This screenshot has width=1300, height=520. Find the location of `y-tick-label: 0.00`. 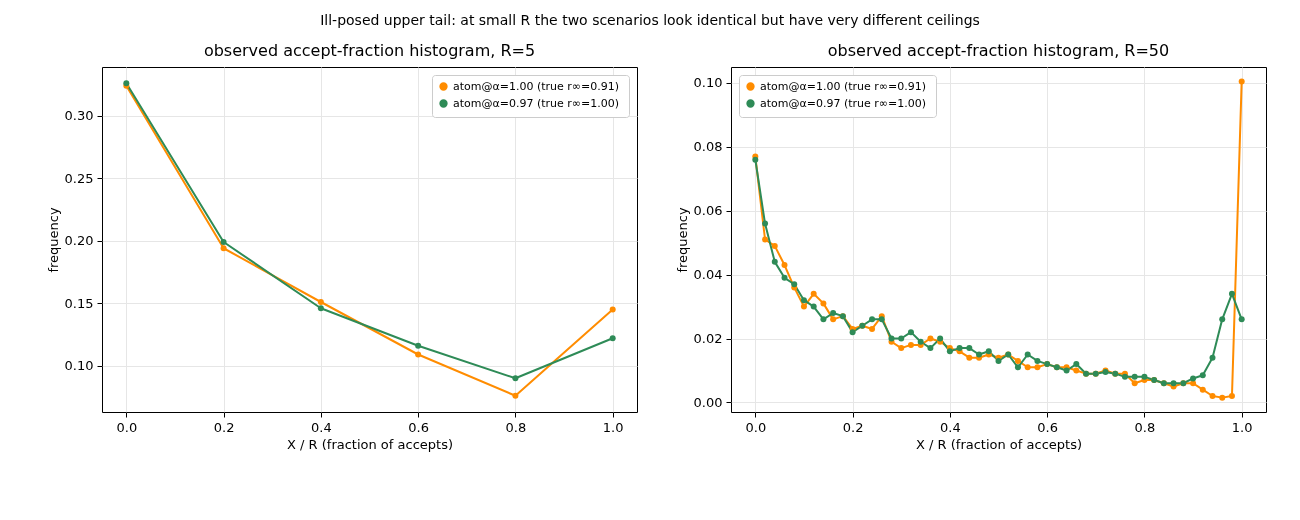

y-tick-label: 0.00 is located at coordinates (708, 402).